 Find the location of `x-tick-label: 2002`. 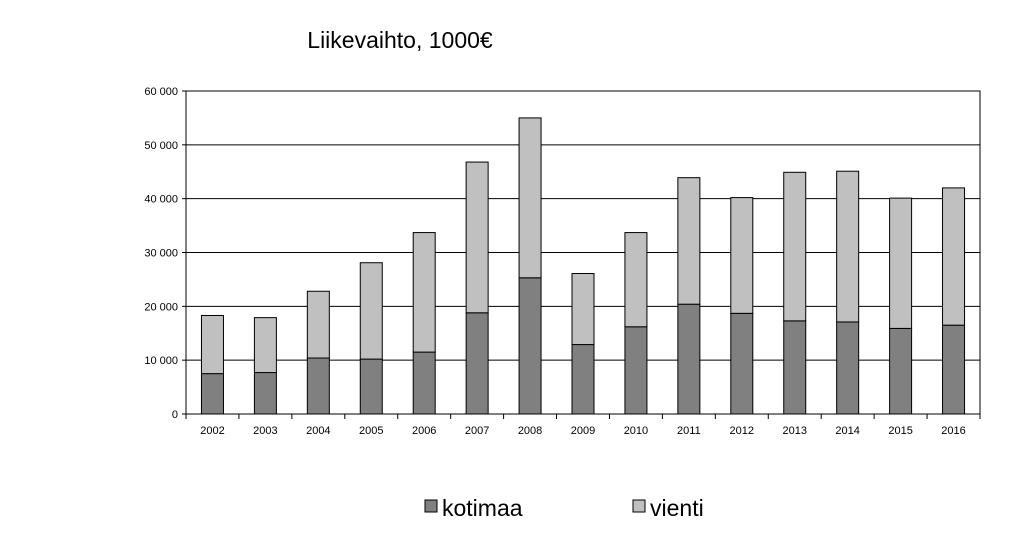

x-tick-label: 2002 is located at coordinates (212, 431).